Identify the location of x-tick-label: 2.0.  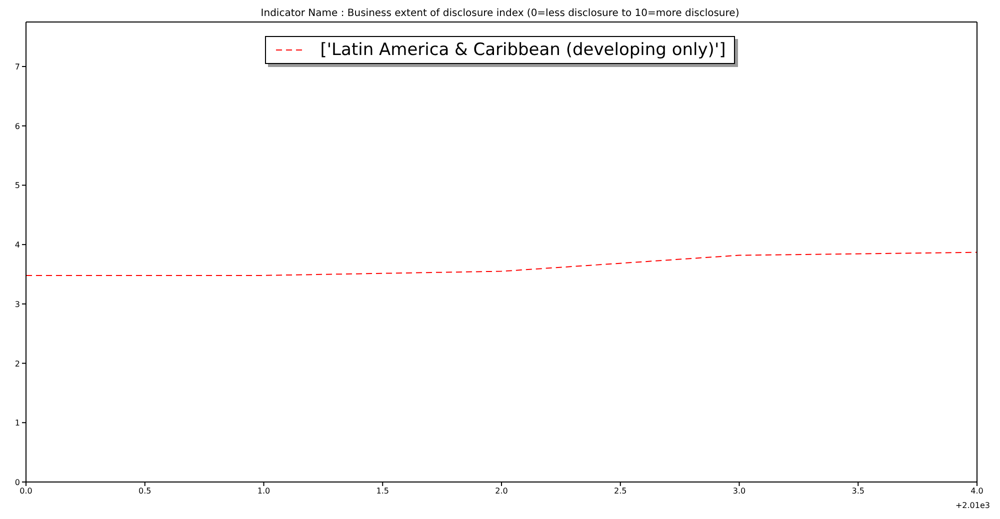
(501, 491).